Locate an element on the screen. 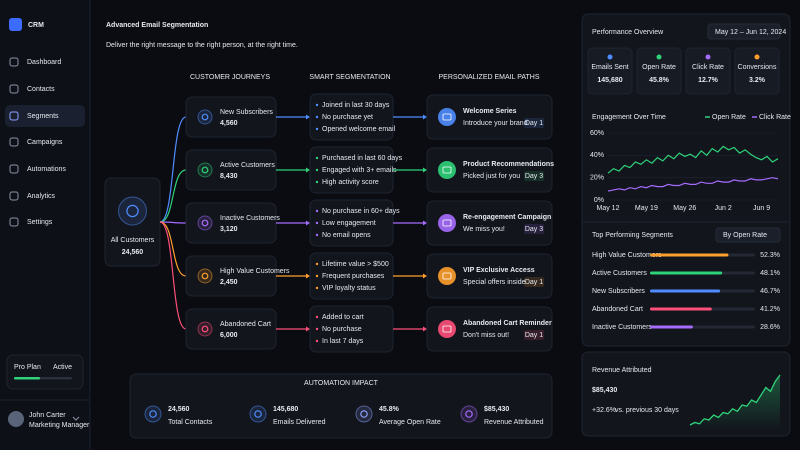  x-tick-label: May 19 is located at coordinates (646, 208).